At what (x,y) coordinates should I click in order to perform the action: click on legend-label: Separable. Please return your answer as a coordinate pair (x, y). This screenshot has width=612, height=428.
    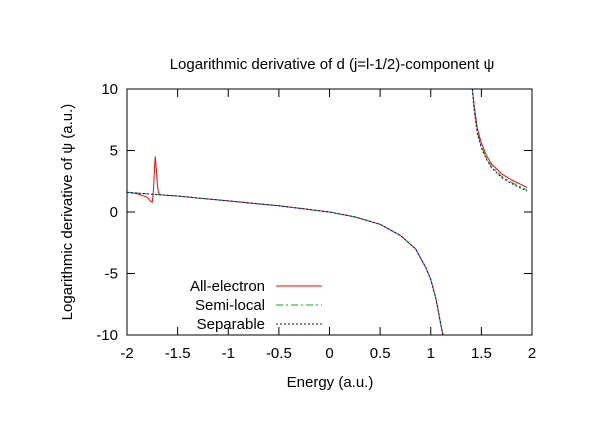
    Looking at the image, I should click on (231, 324).